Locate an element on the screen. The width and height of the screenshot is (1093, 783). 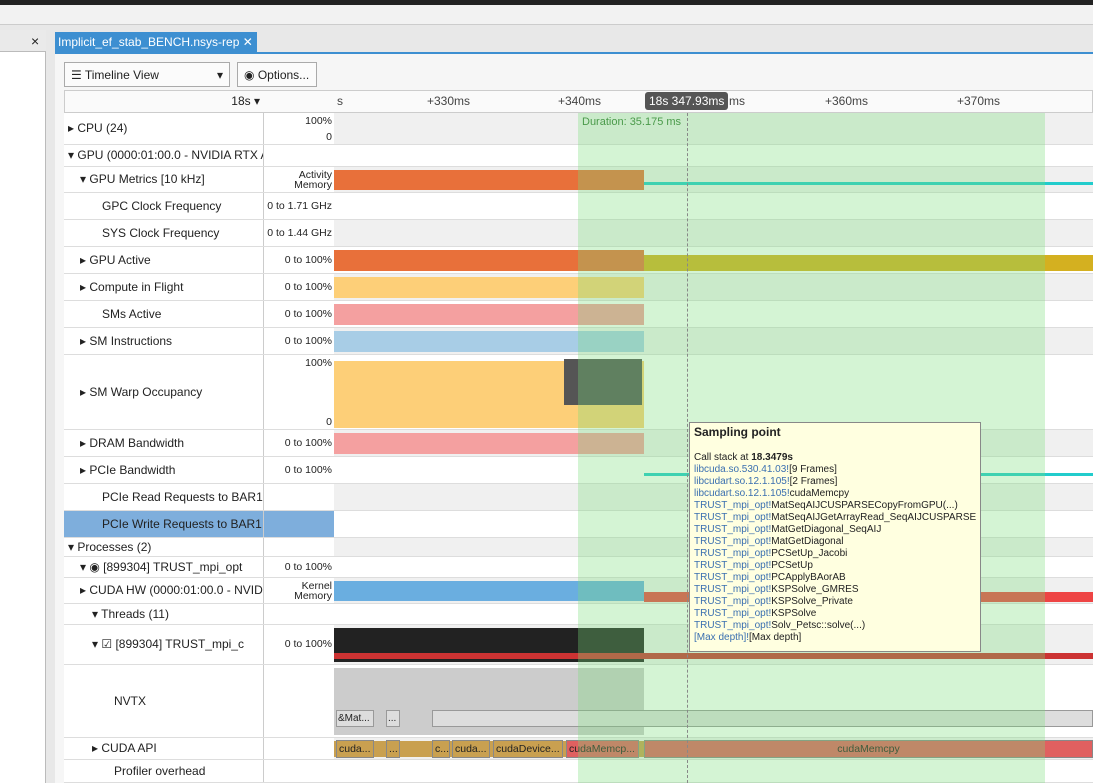
track-label: ▸ CUDA API is located at coordinates (189, 748).